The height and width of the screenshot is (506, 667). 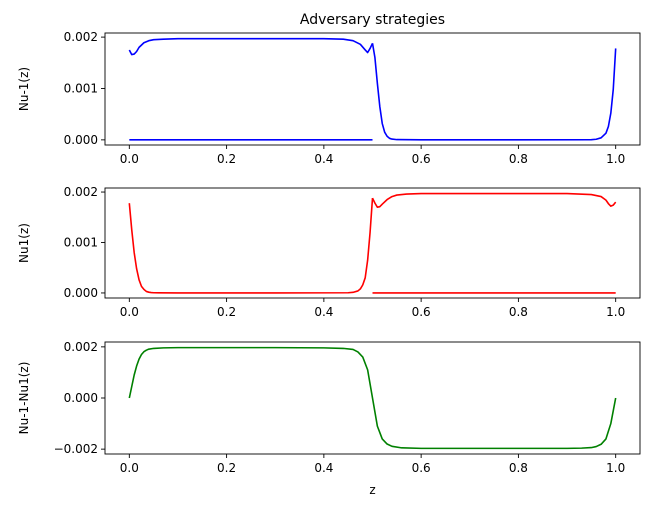 What do you see at coordinates (24, 243) in the screenshot?
I see `y-axis-label: Nu1(z)` at bounding box center [24, 243].